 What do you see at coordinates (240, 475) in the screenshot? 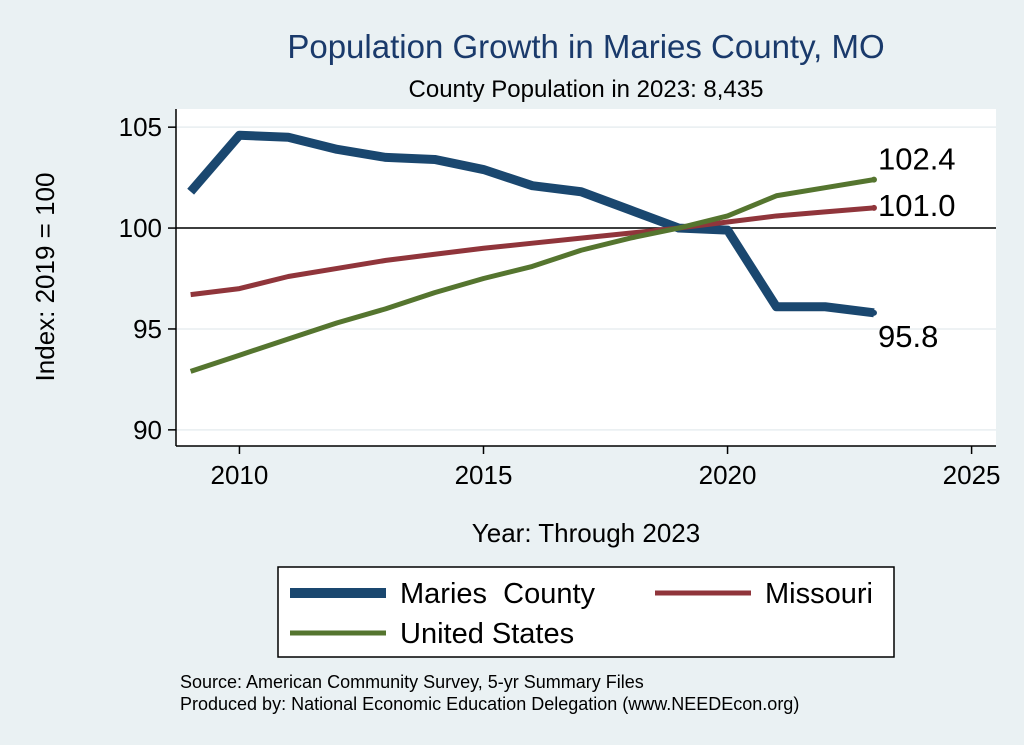
I see `x-tick-label: 2010` at bounding box center [240, 475].